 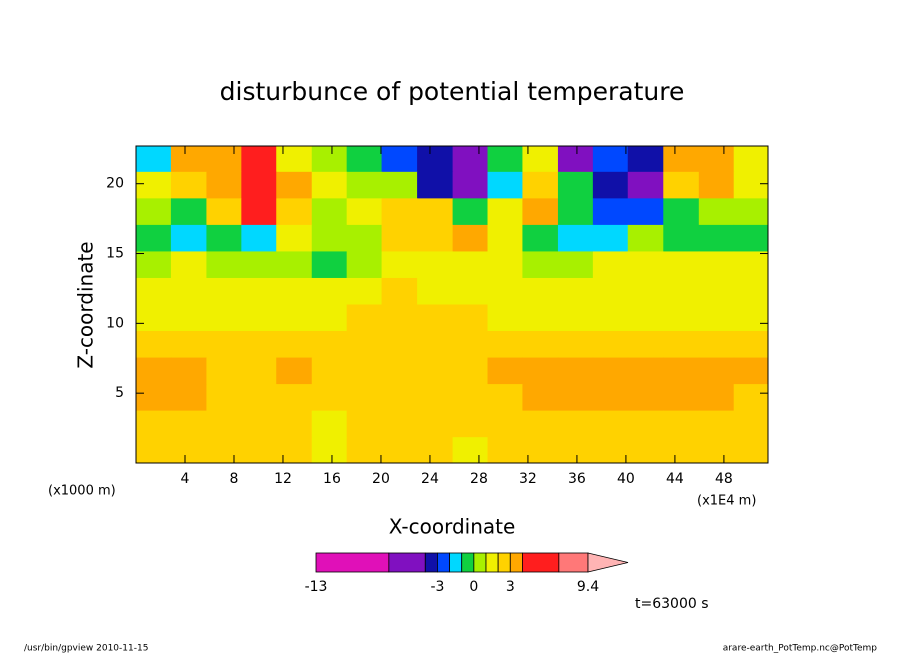 I want to click on y-axis-label: Z-coordinate, so click(x=86, y=304).